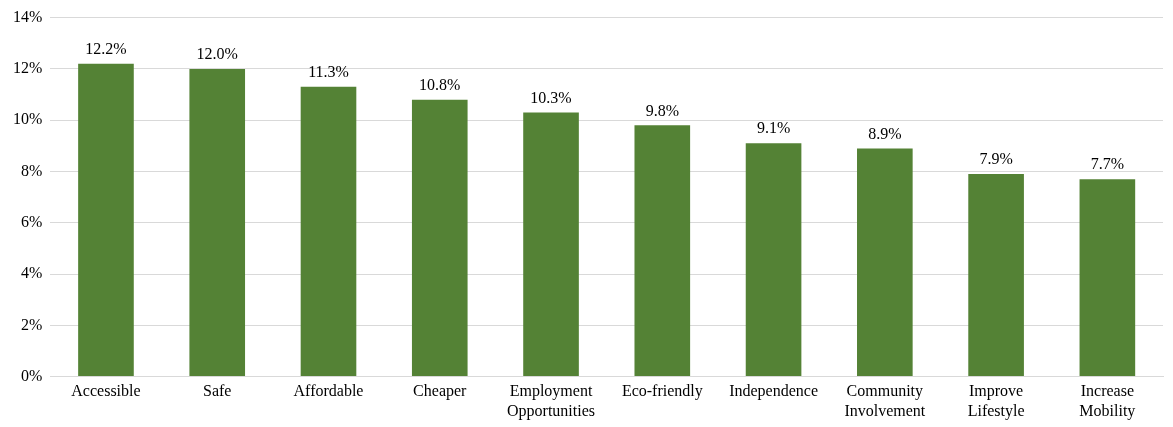  What do you see at coordinates (996, 159) in the screenshot?
I see `data-label: 7.9%` at bounding box center [996, 159].